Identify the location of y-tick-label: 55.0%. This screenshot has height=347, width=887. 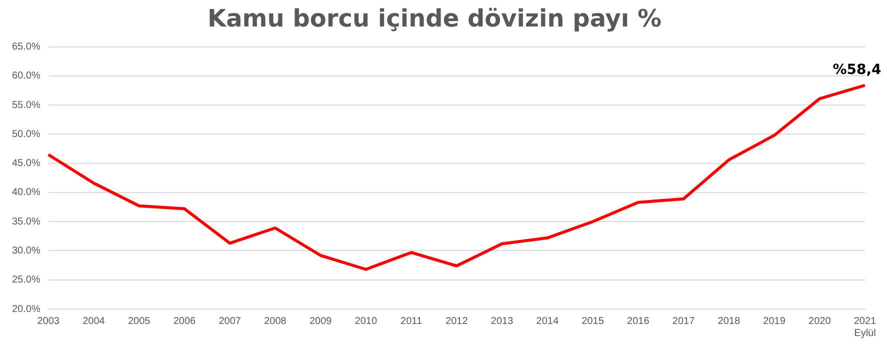
(26, 105).